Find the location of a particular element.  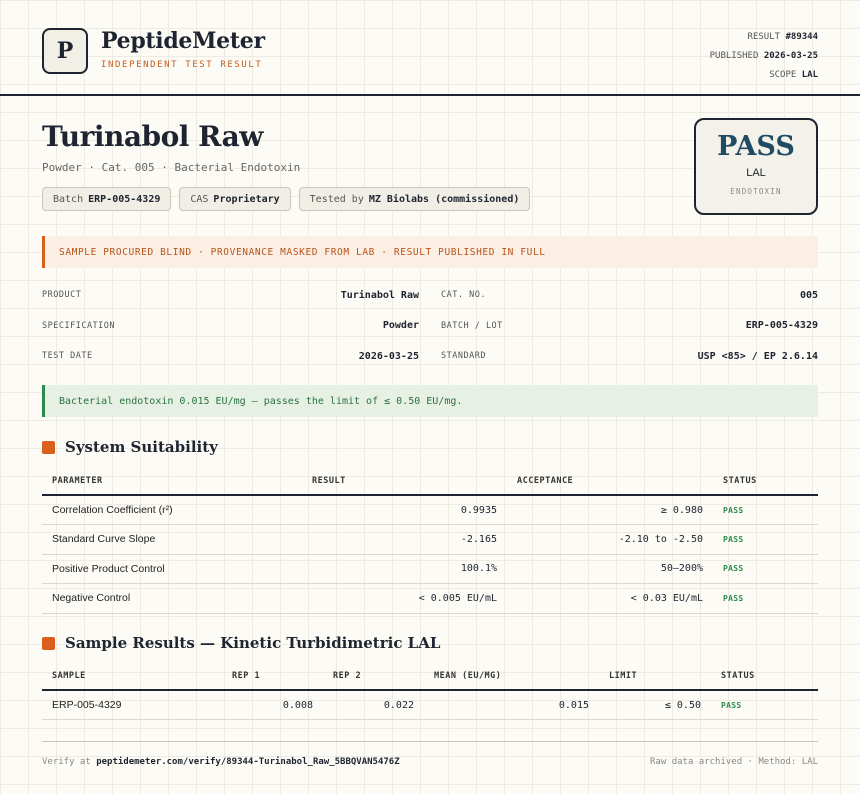

col-header: MEAN (EU/MG) is located at coordinates (511, 676).